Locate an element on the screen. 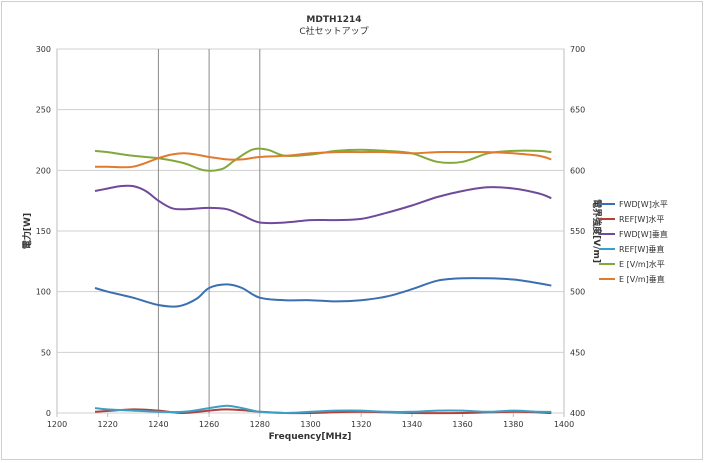 This screenshot has height=463, width=704. chart-subtitle: C社セットアップ is located at coordinates (333, 31).